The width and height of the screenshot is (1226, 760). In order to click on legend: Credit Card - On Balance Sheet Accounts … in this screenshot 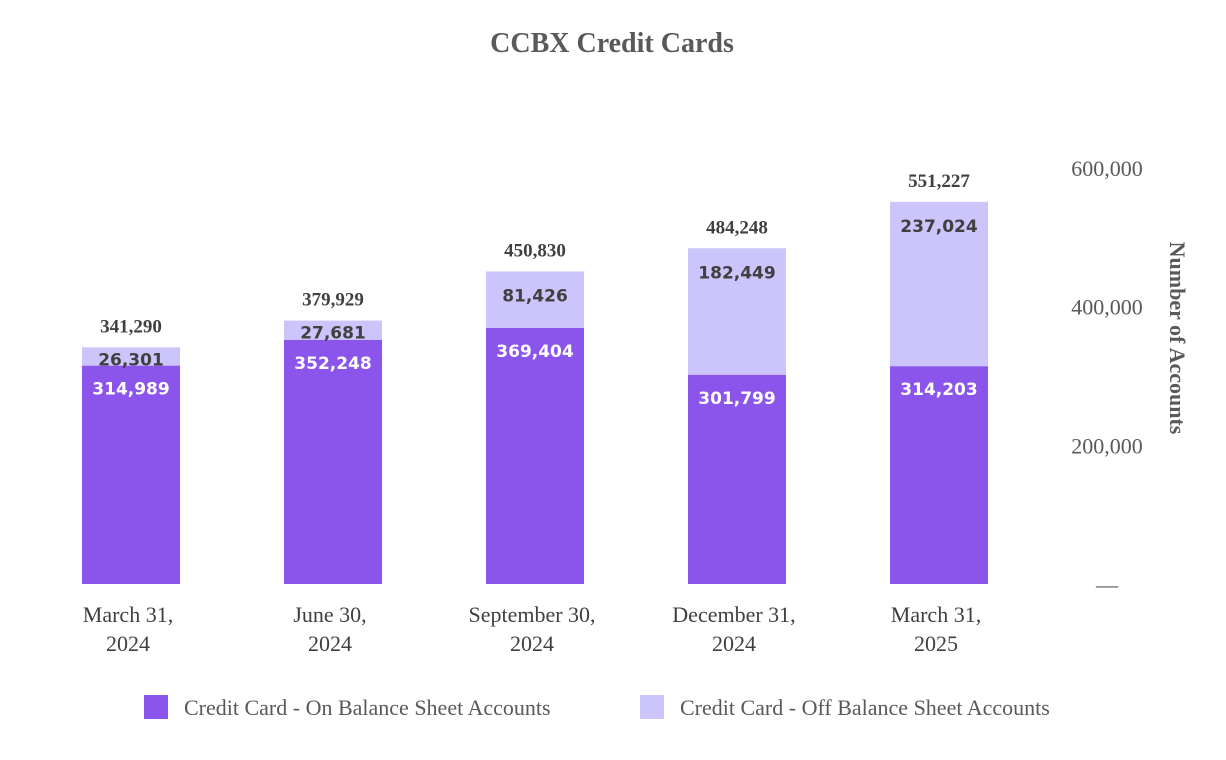, I will do `click(597, 707)`.